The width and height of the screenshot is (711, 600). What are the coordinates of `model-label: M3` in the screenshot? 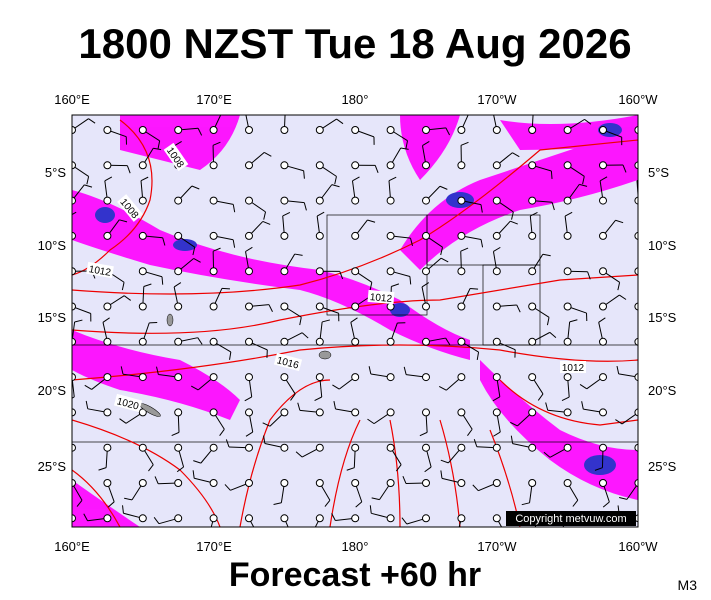 It's located at (688, 585).